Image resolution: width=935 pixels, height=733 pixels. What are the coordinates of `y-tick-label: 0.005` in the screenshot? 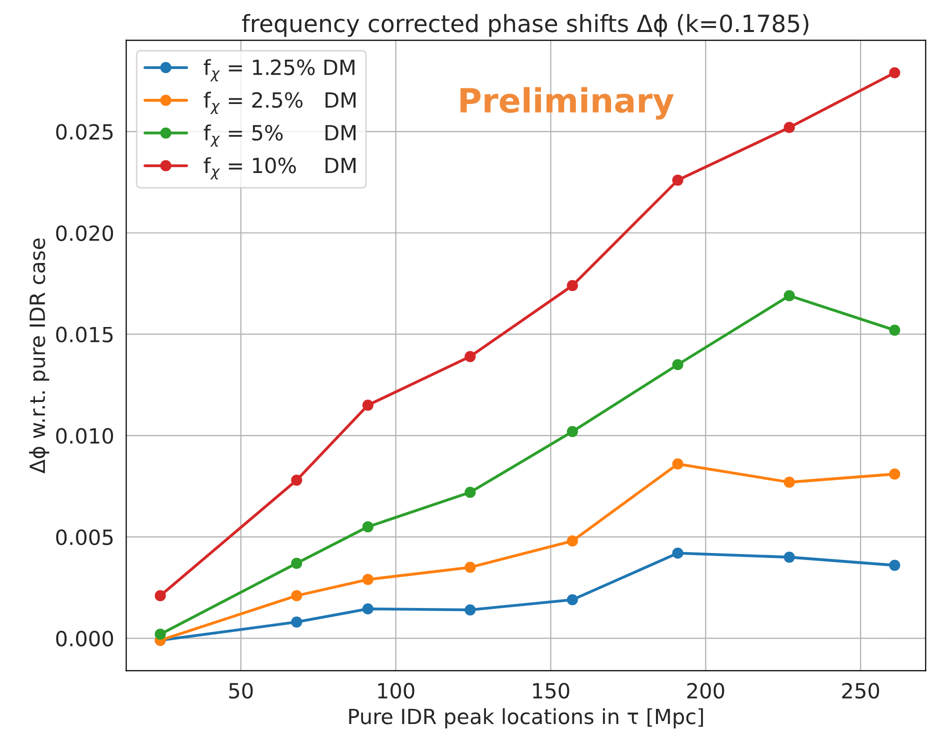 It's located at (84, 537).